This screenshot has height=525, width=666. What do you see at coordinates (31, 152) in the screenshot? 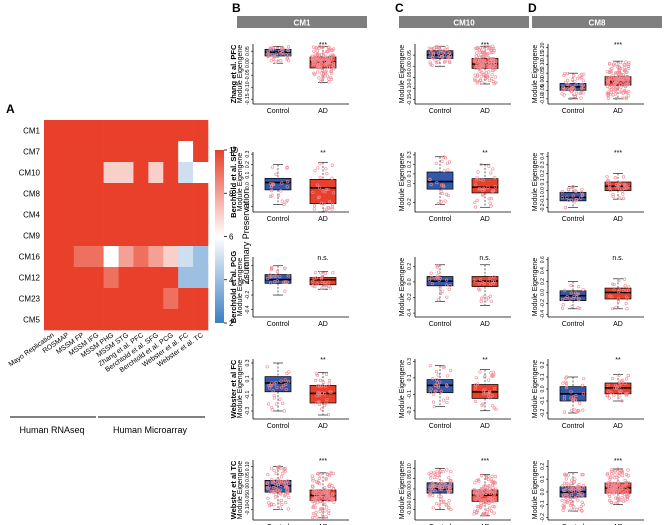
I see `heatmap-row-label: CM7` at bounding box center [31, 152].